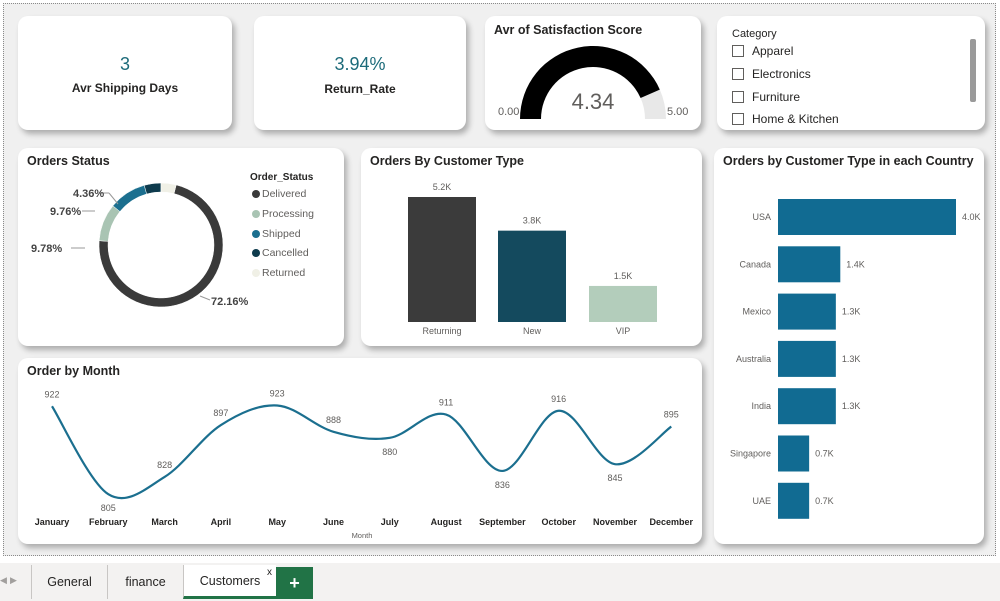  What do you see at coordinates (750, 454) in the screenshot?
I see `bar-category-label: Singapore` at bounding box center [750, 454].